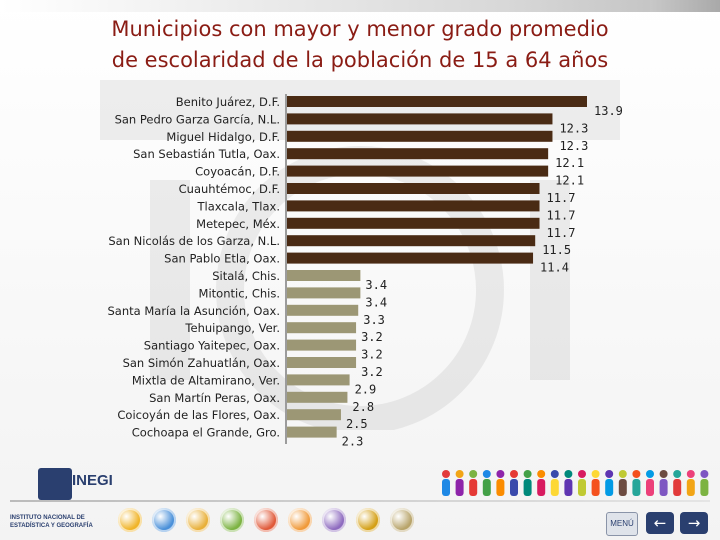 Image resolution: width=720 pixels, height=540 pixels. Describe the element at coordinates (246, 276) in the screenshot. I see `category-label-11: Sitalá, Chis.` at that location.